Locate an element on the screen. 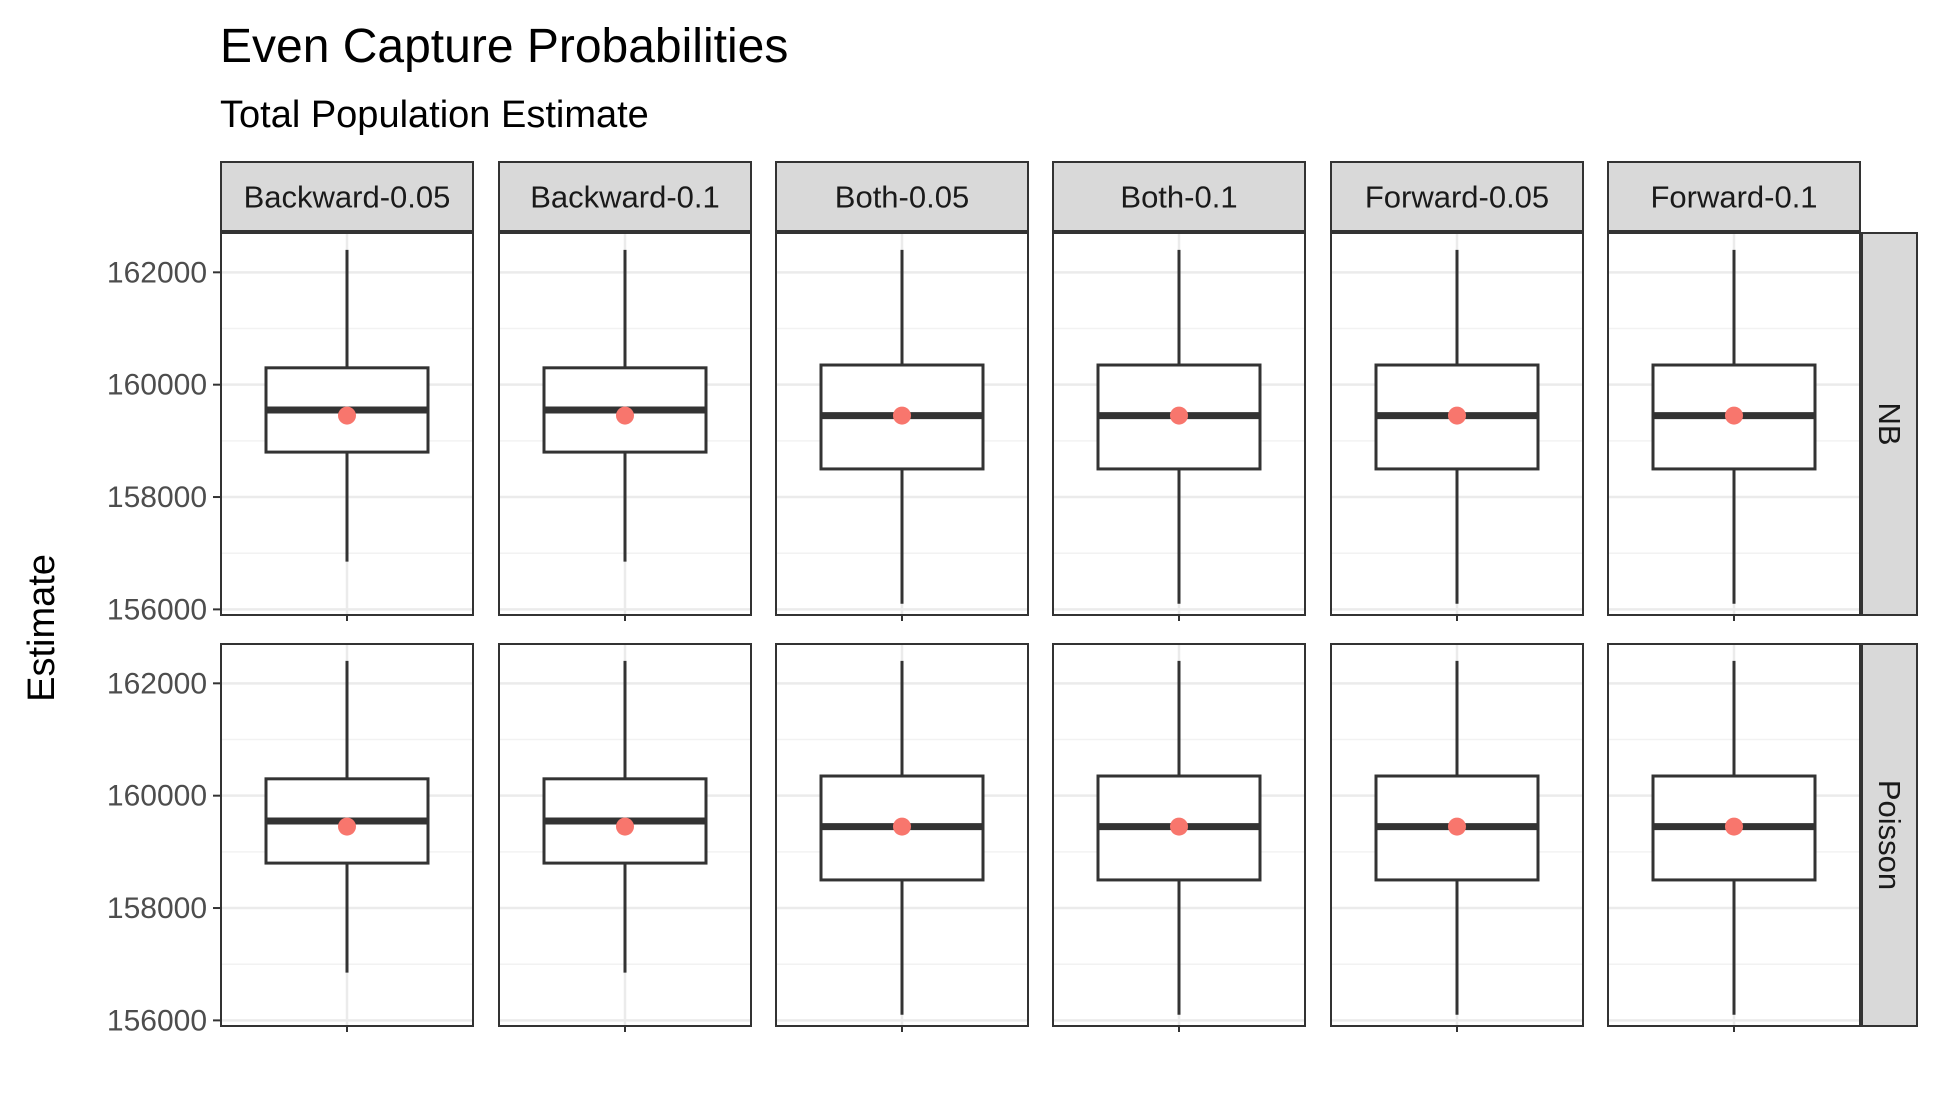 This screenshot has height=1111, width=1945. y-axis-title: Estimate is located at coordinates (42, 628).